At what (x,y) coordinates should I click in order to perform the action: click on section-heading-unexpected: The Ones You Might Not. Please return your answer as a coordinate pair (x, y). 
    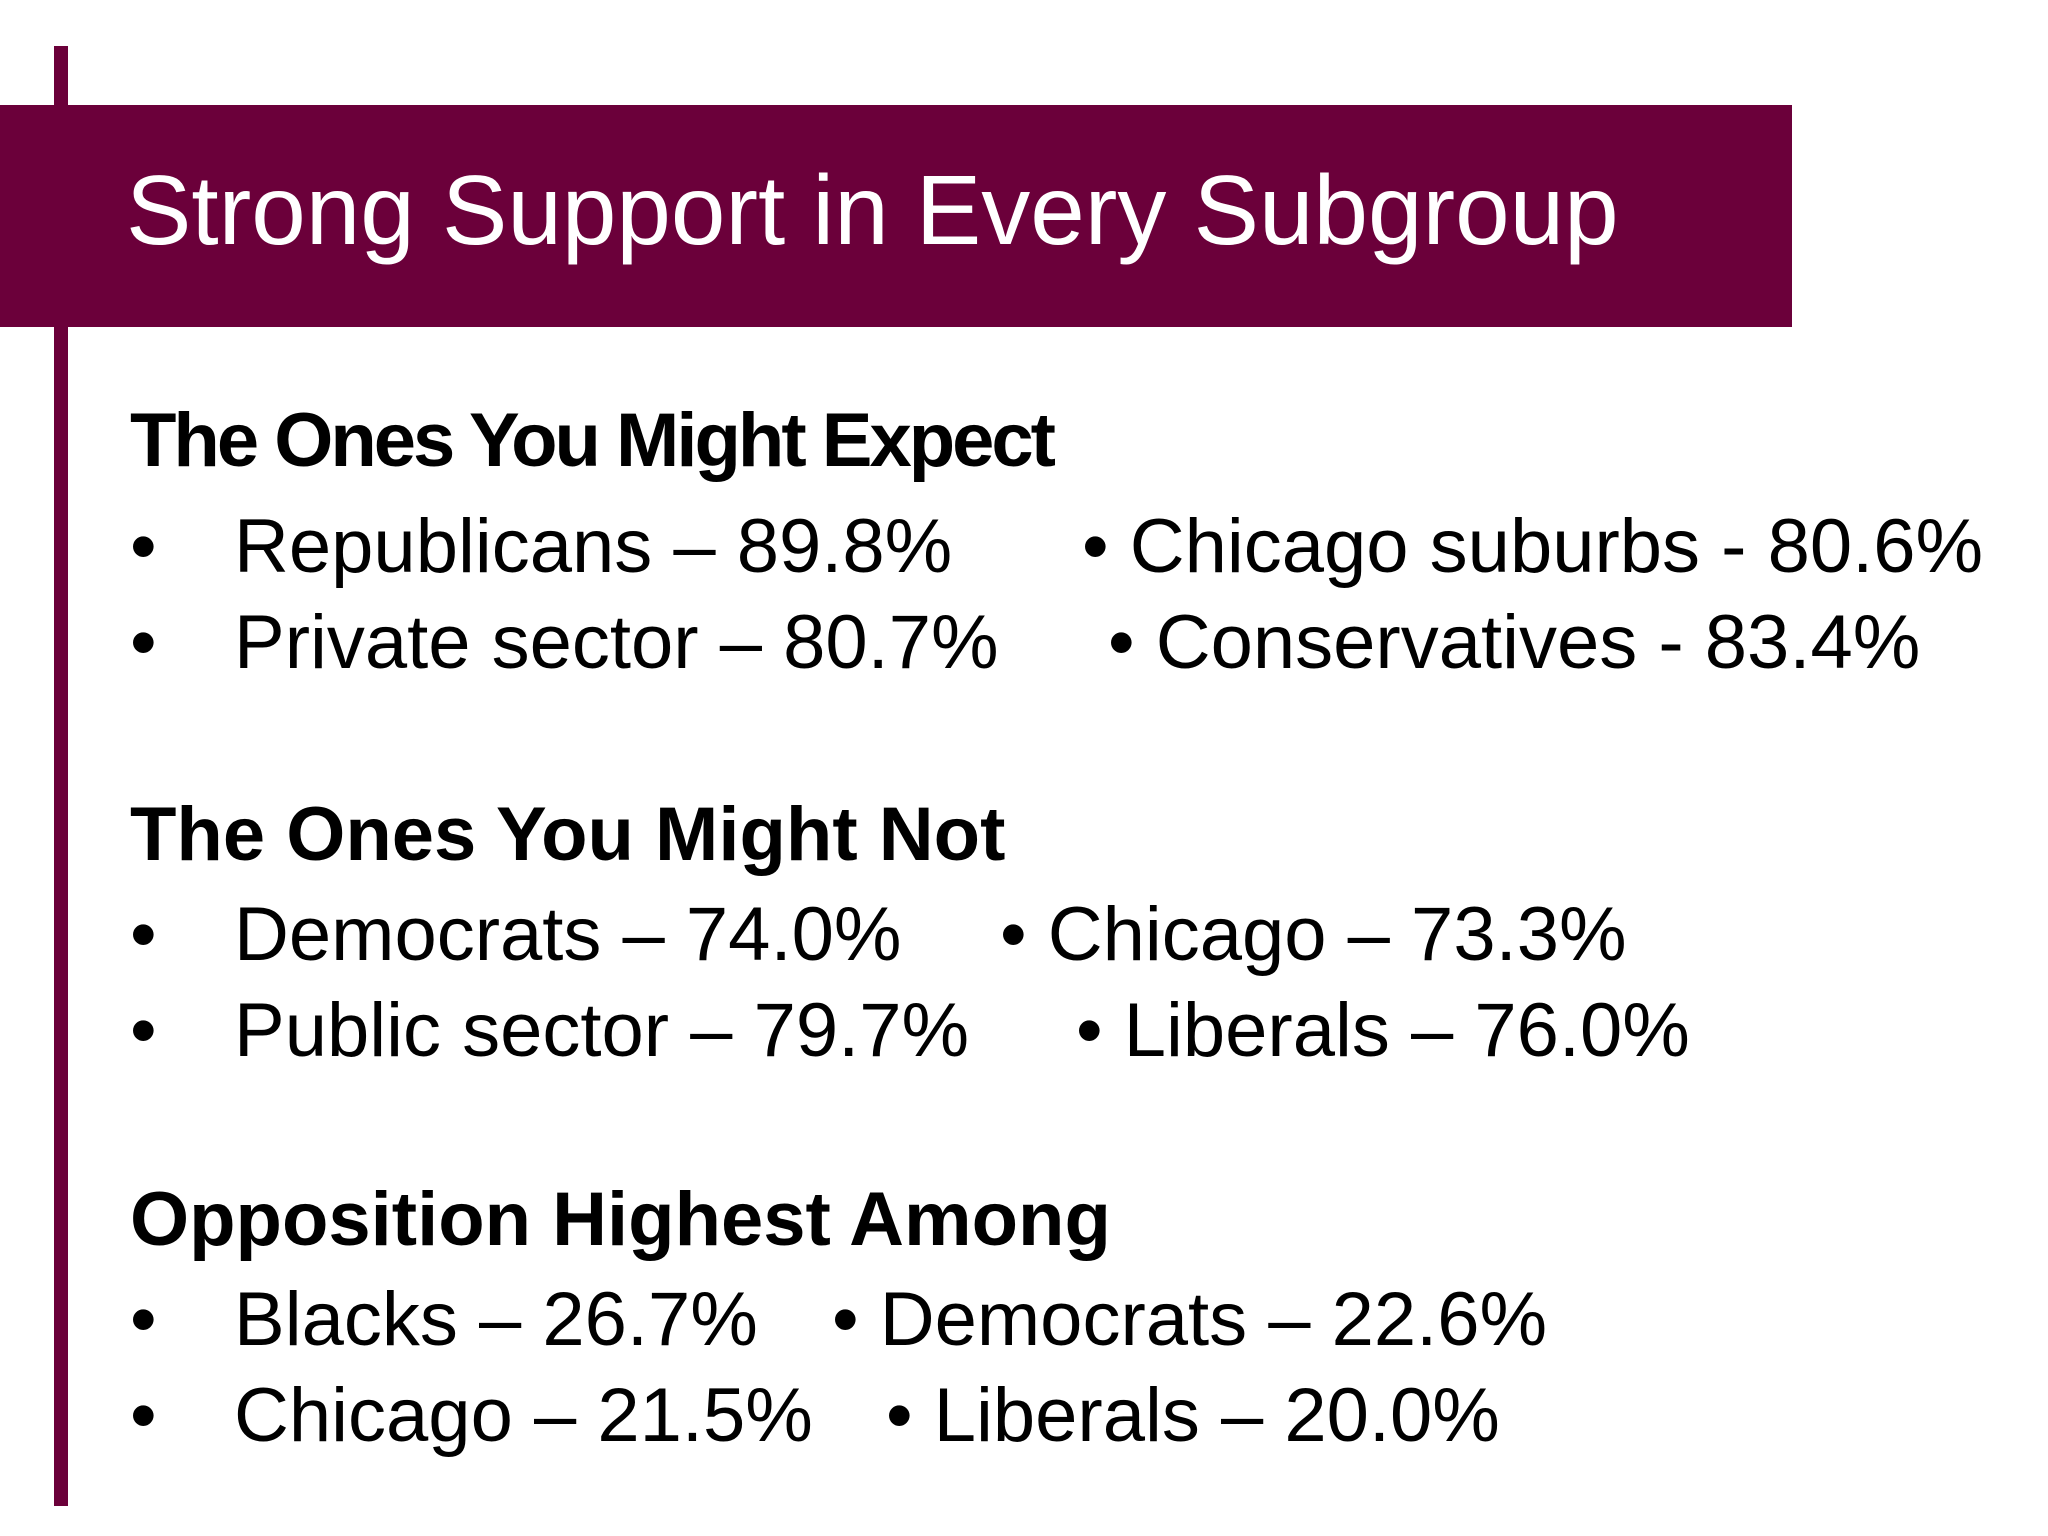
    Looking at the image, I should click on (568, 834).